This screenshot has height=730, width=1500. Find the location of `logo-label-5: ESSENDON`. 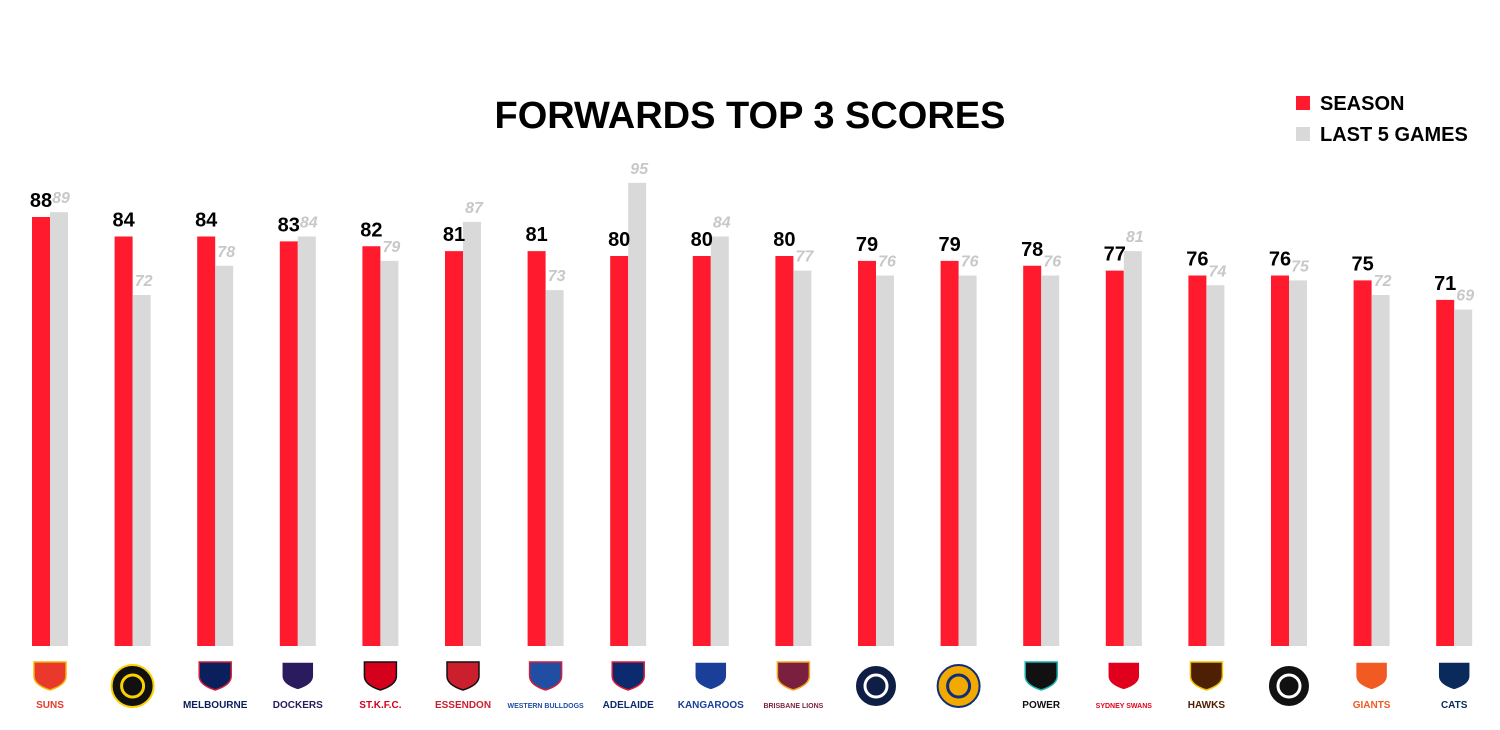

logo-label-5: ESSENDON is located at coordinates (463, 705).